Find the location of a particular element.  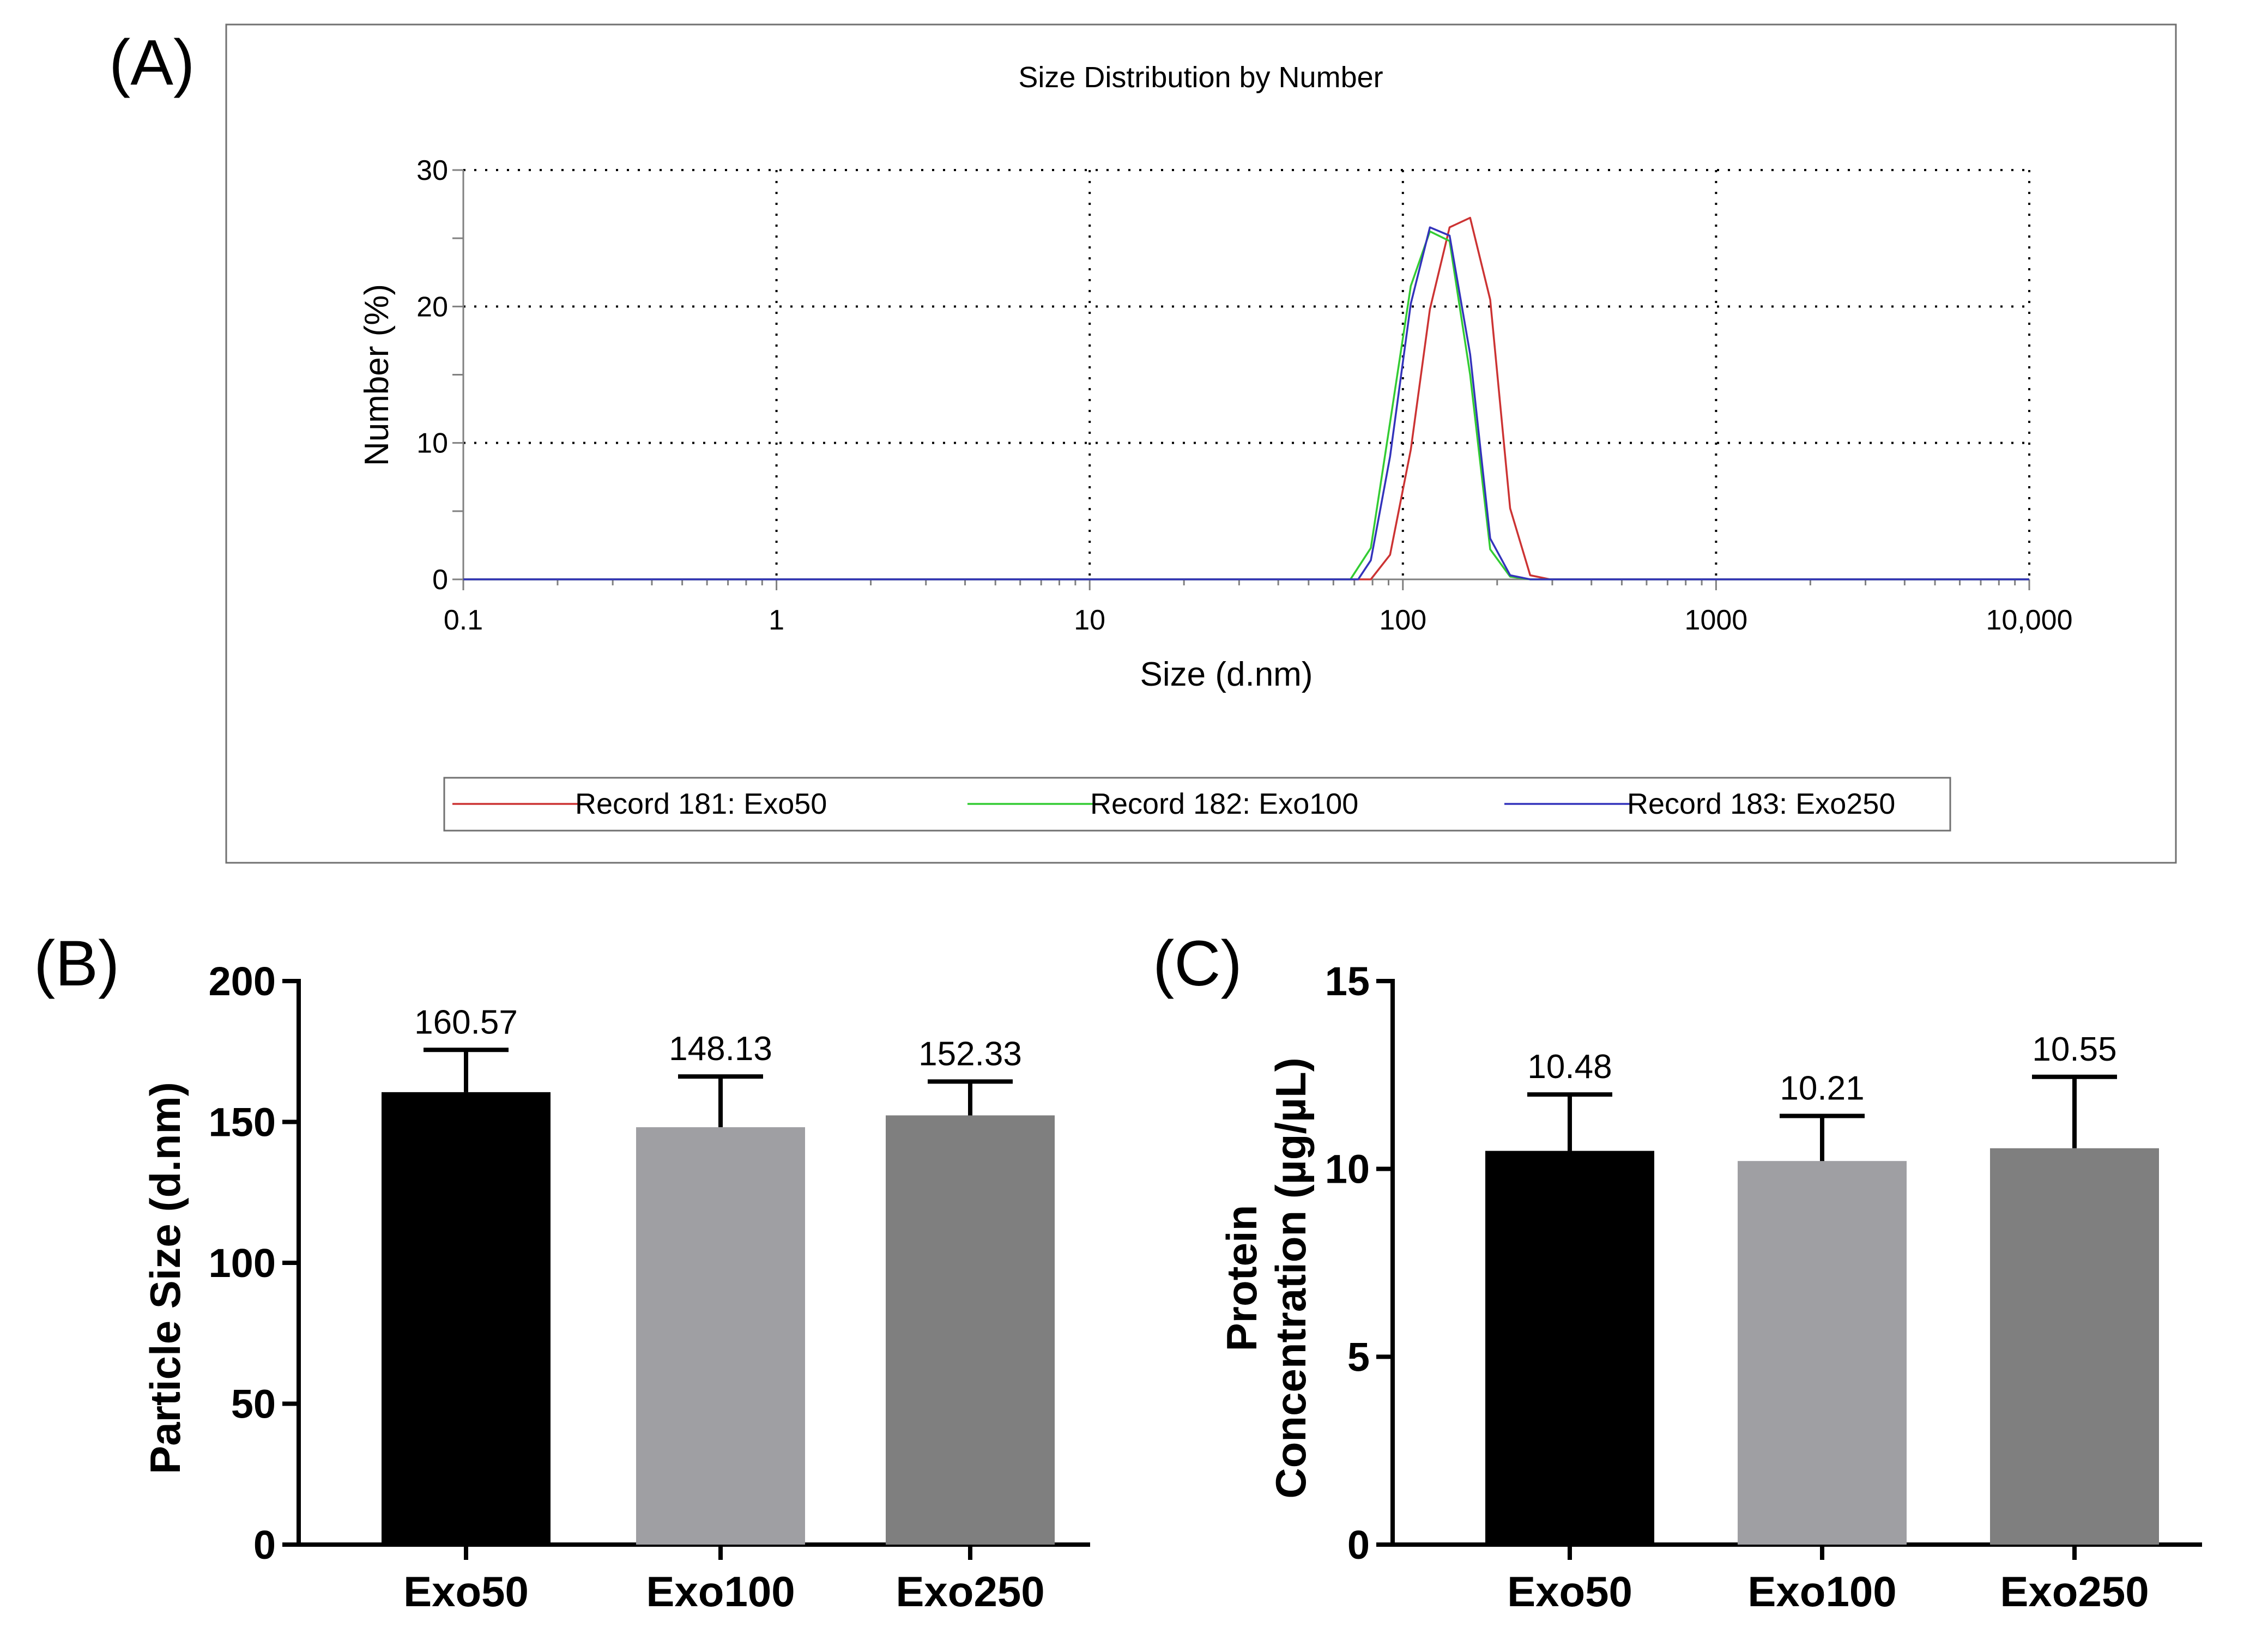

legend-label-1: Record 181: Exo50 is located at coordinates (701, 804).